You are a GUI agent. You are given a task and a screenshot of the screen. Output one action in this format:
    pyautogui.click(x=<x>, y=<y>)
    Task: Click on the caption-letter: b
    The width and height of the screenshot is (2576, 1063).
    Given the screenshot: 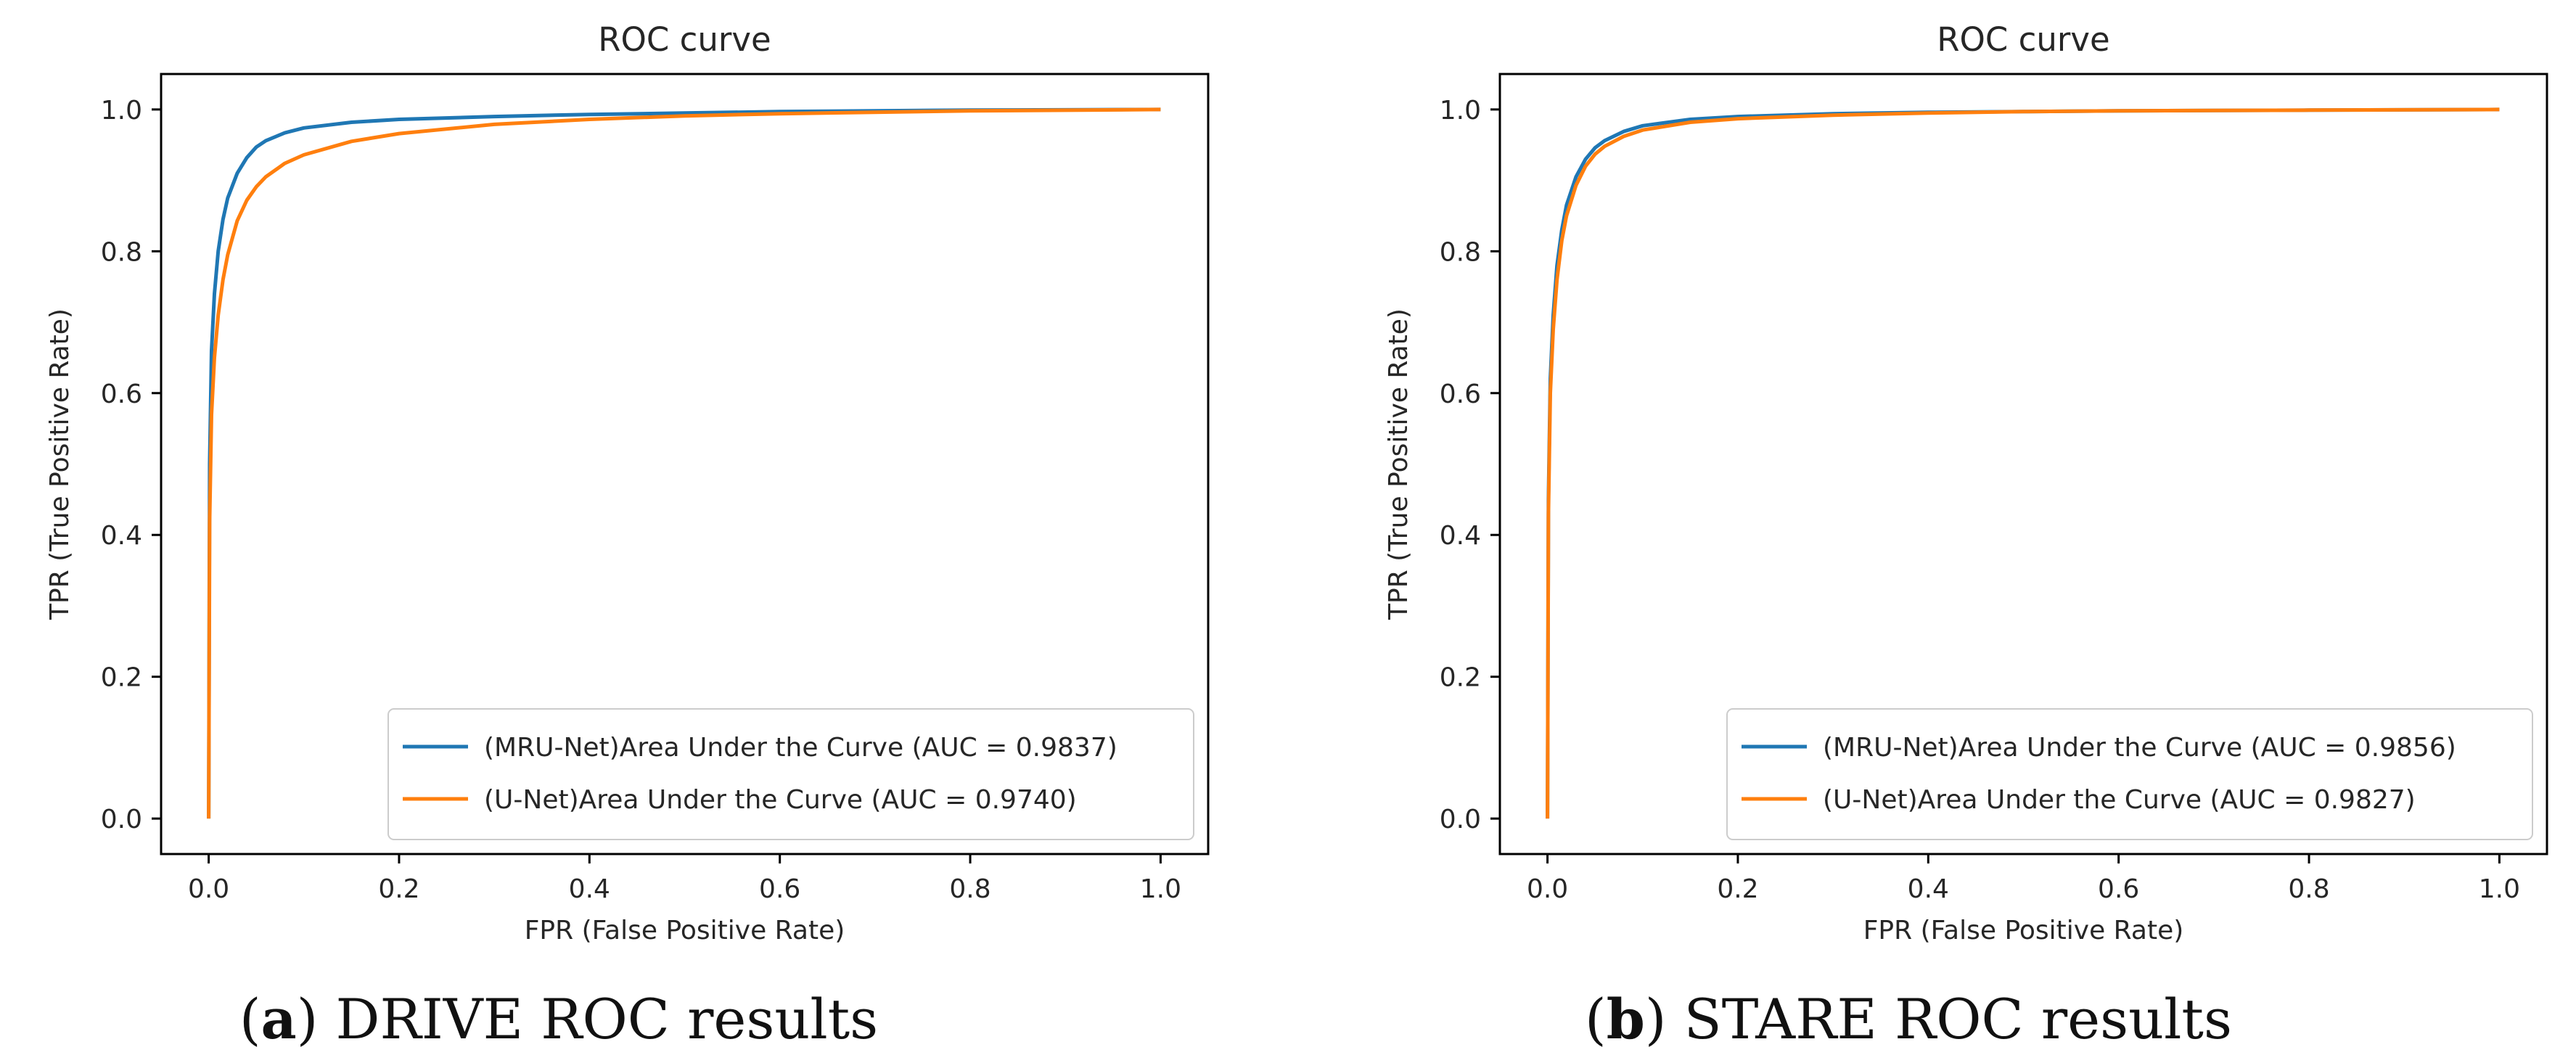 What is the action you would take?
    pyautogui.click(x=1625, y=1019)
    